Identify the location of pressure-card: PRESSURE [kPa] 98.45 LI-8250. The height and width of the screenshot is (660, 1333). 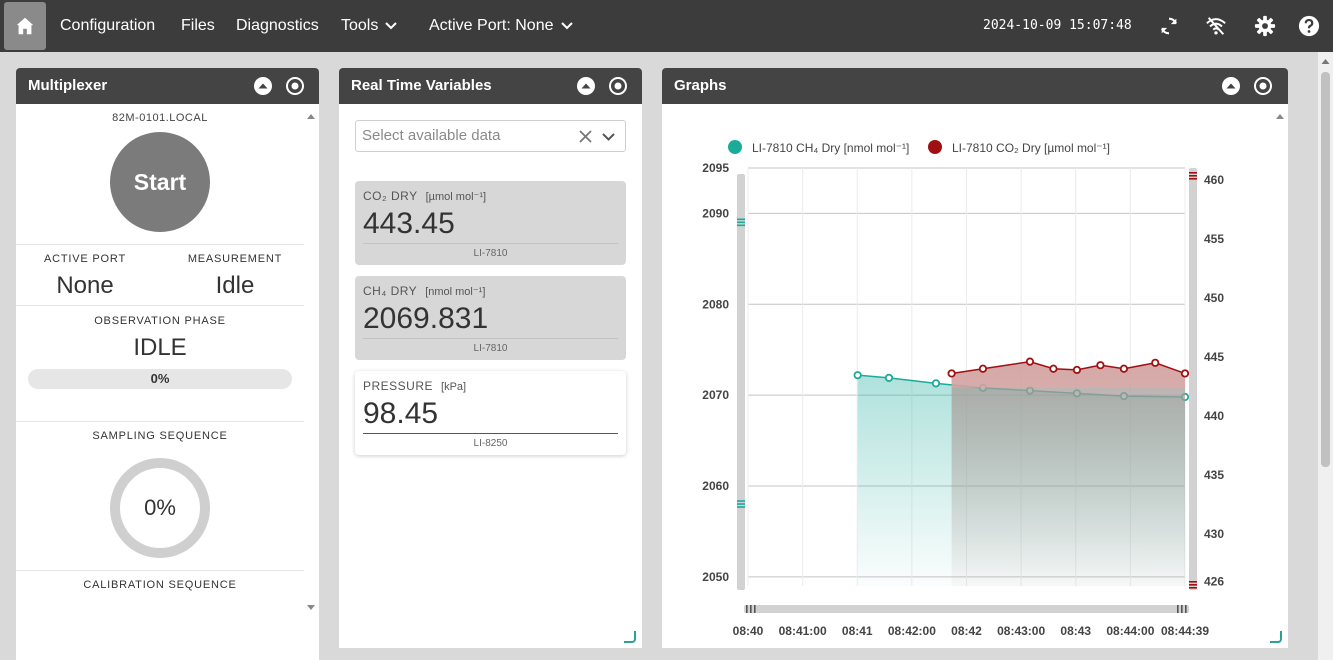
(490, 413).